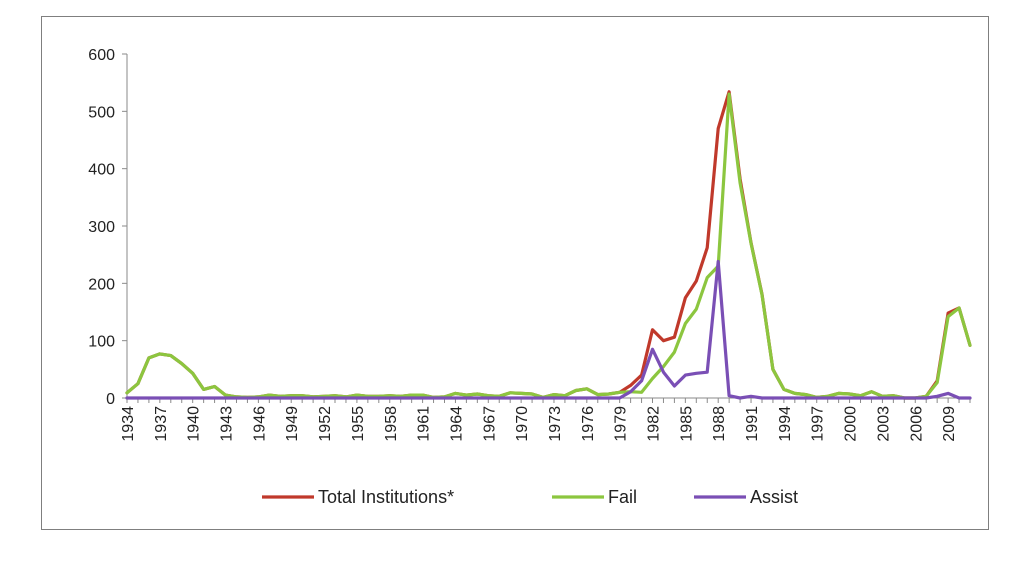 The image size is (1024, 576). What do you see at coordinates (101, 55) in the screenshot?
I see `y-tick-label: 600` at bounding box center [101, 55].